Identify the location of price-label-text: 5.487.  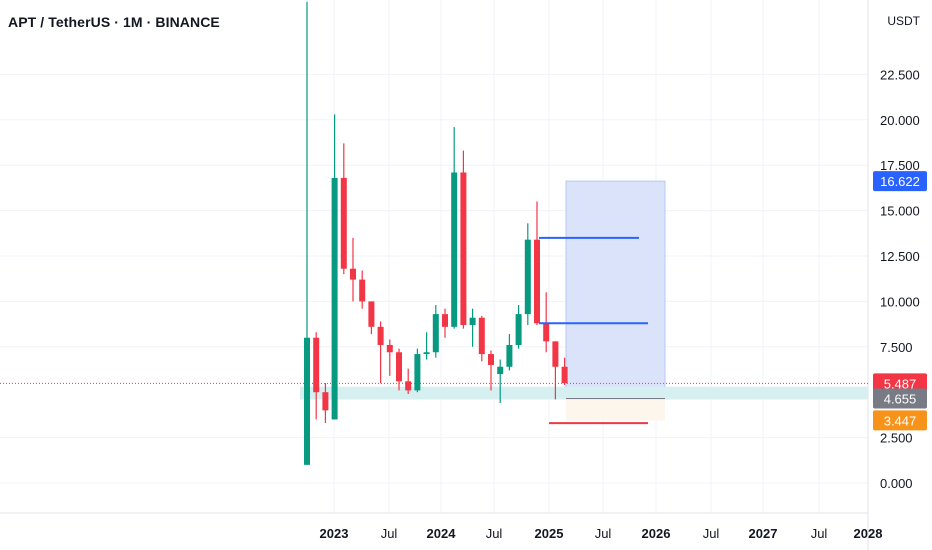
(900, 383).